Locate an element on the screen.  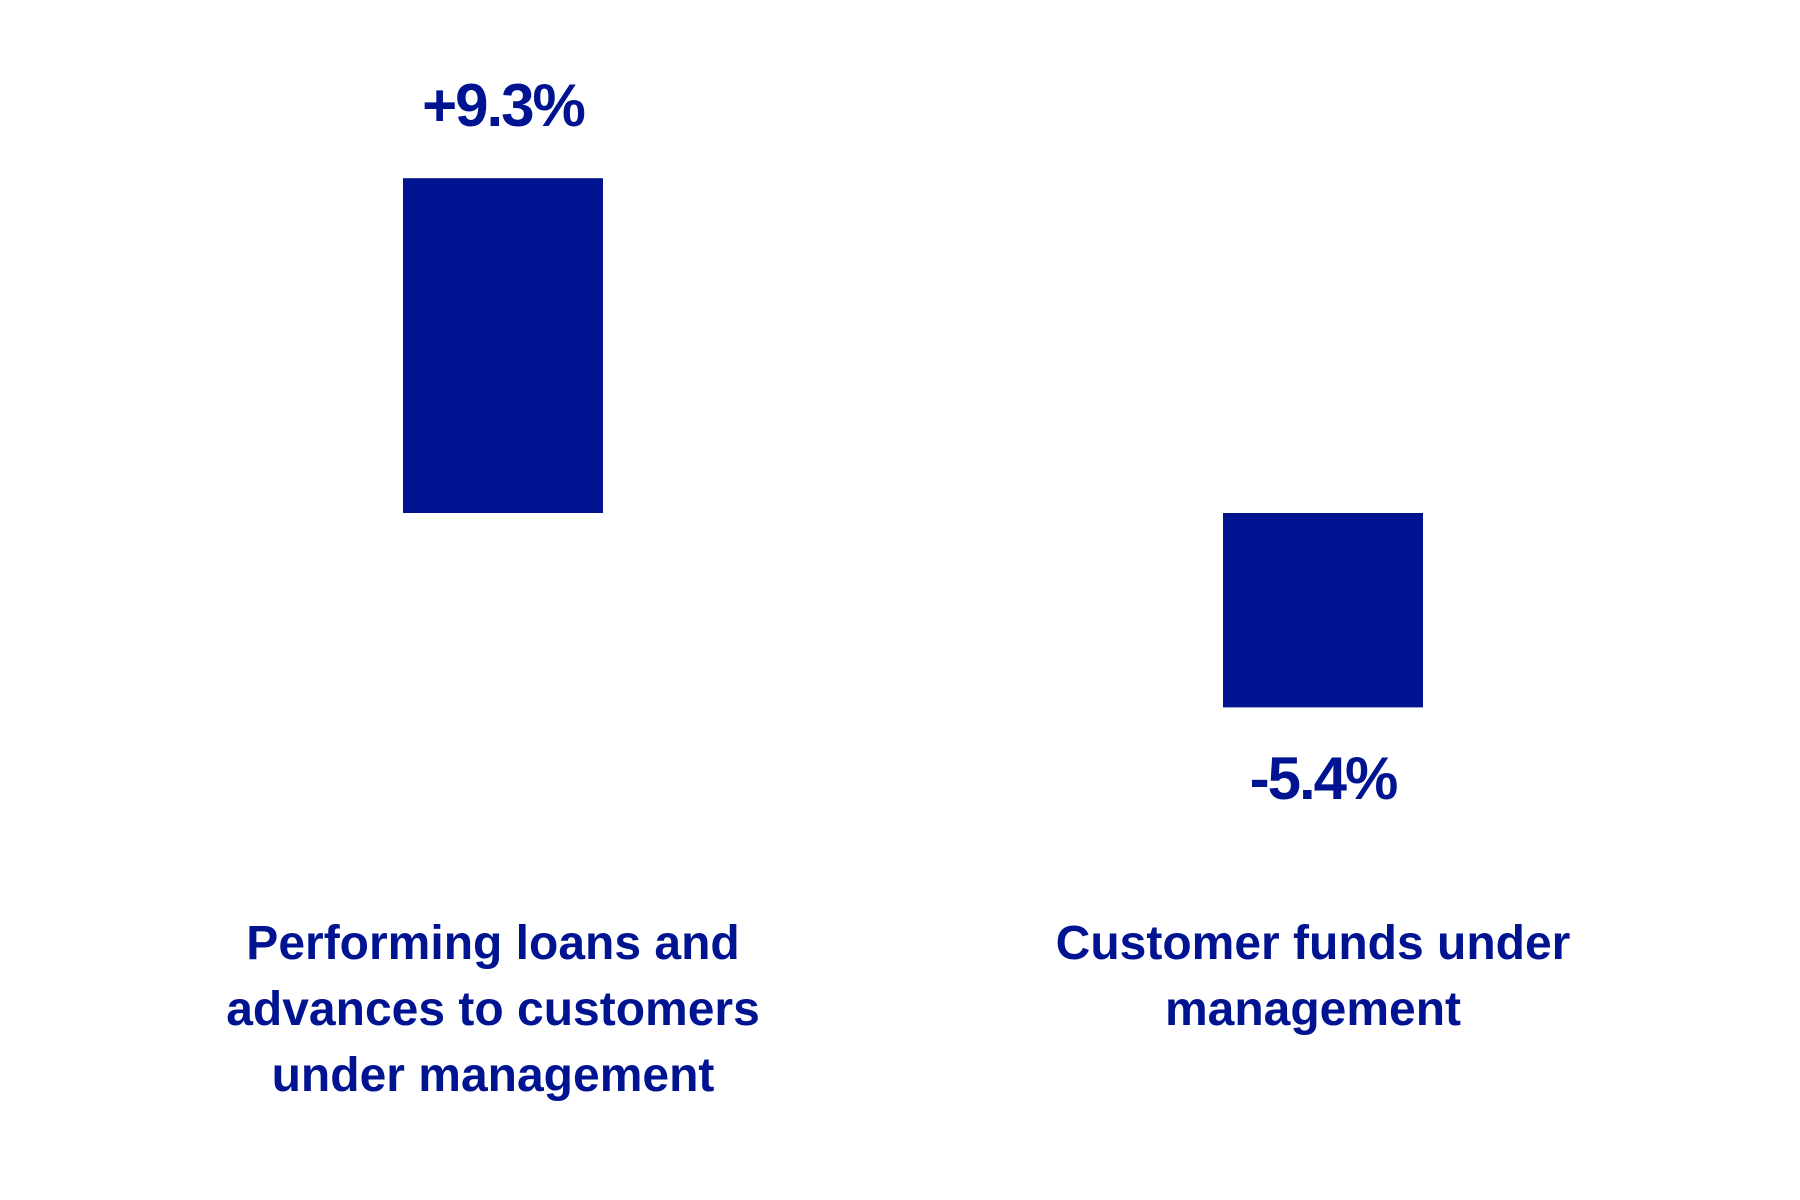
category-label: Customer funds under management is located at coordinates (1313, 976).